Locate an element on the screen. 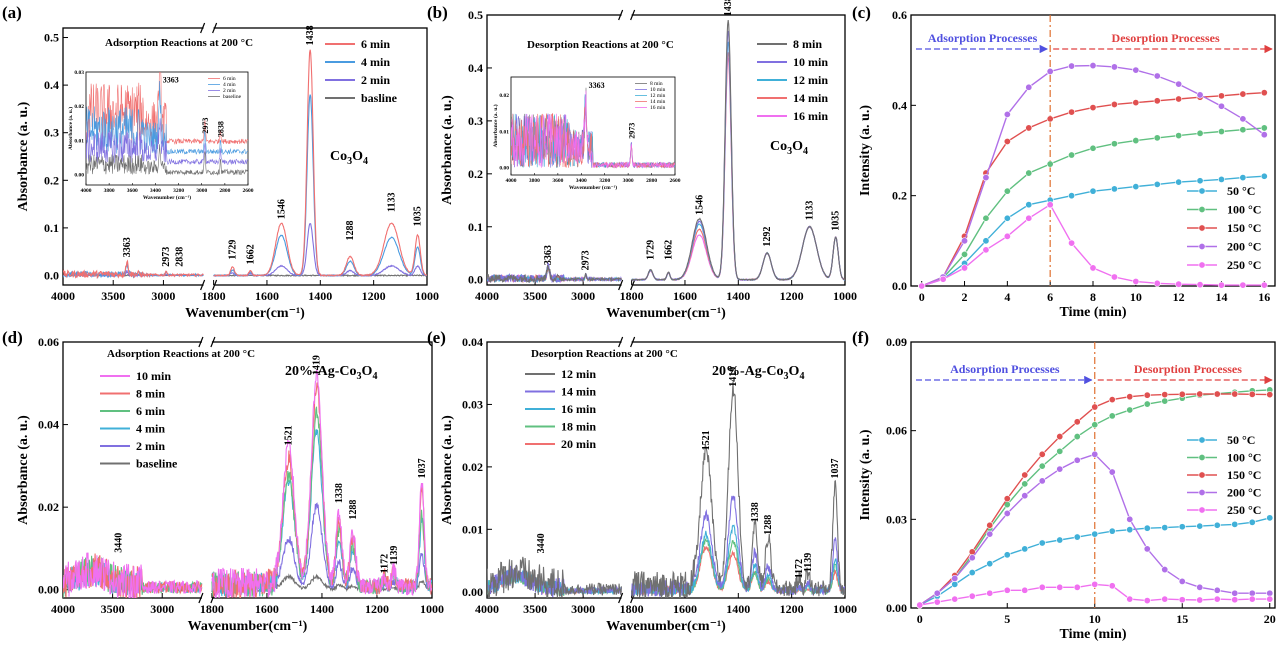  inset-x-tick-label: 3200 is located at coordinates (178, 191).